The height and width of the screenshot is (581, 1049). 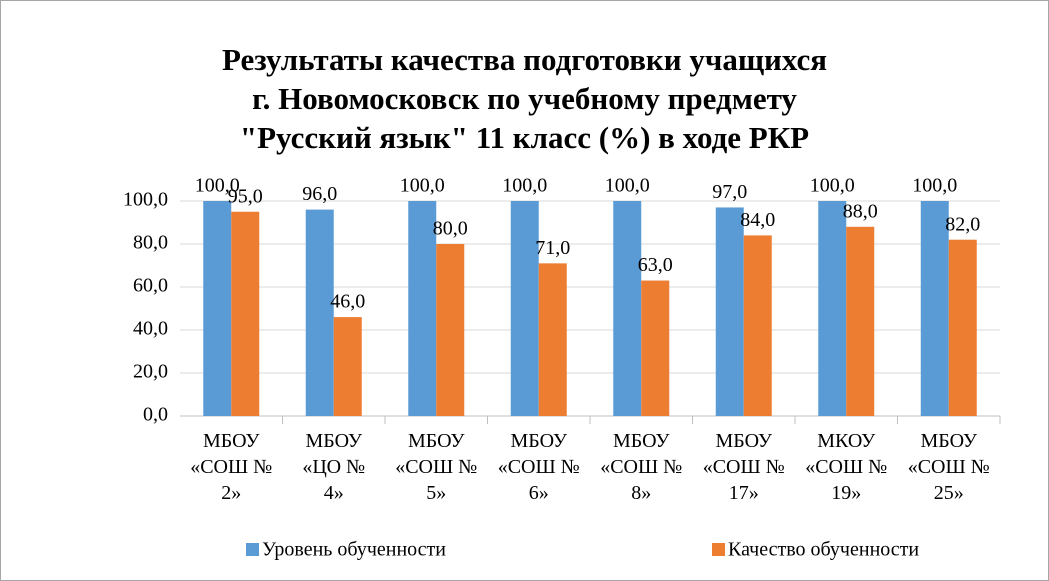 What do you see at coordinates (150, 243) in the screenshot?
I see `y-tick-label: 80,0` at bounding box center [150, 243].